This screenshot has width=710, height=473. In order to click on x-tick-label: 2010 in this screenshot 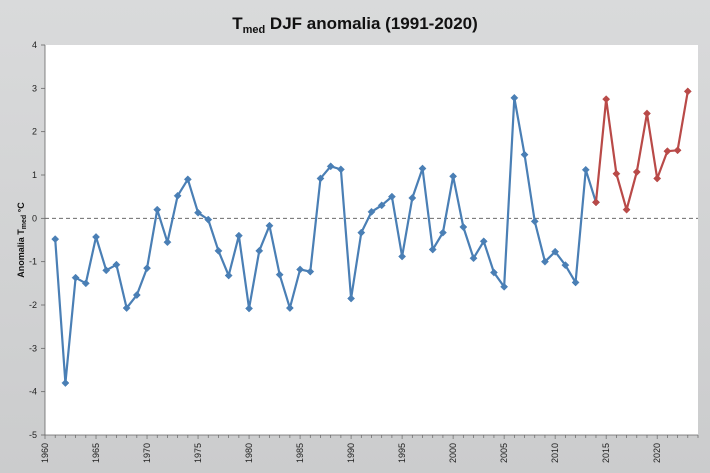, I will do `click(555, 453)`.